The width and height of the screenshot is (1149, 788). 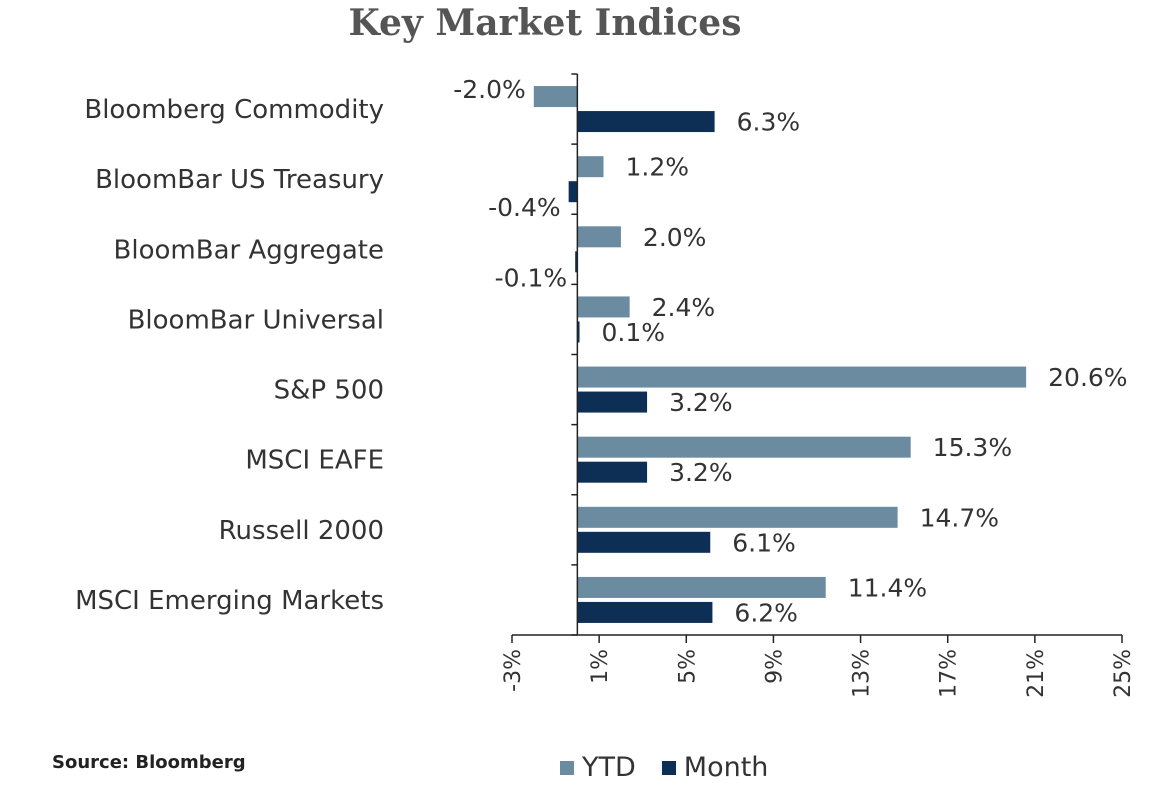 I want to click on category-label-msci-eafe: MSCI EAFE, so click(x=314, y=461).